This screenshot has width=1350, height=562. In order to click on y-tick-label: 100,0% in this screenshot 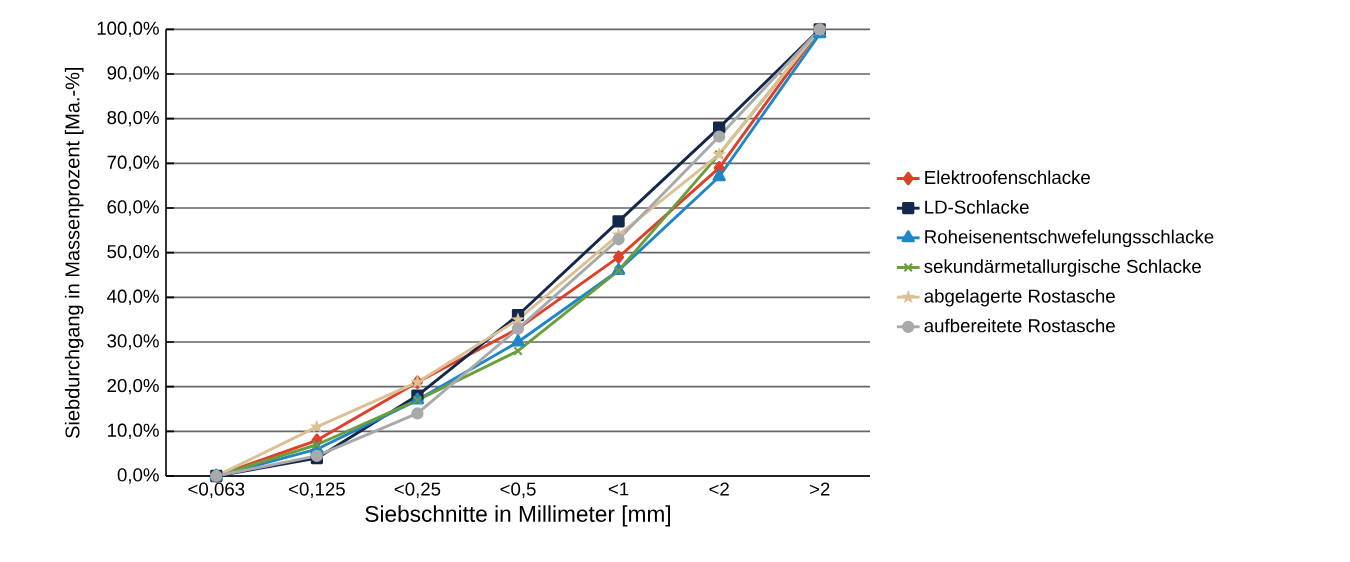, I will do `click(128, 29)`.